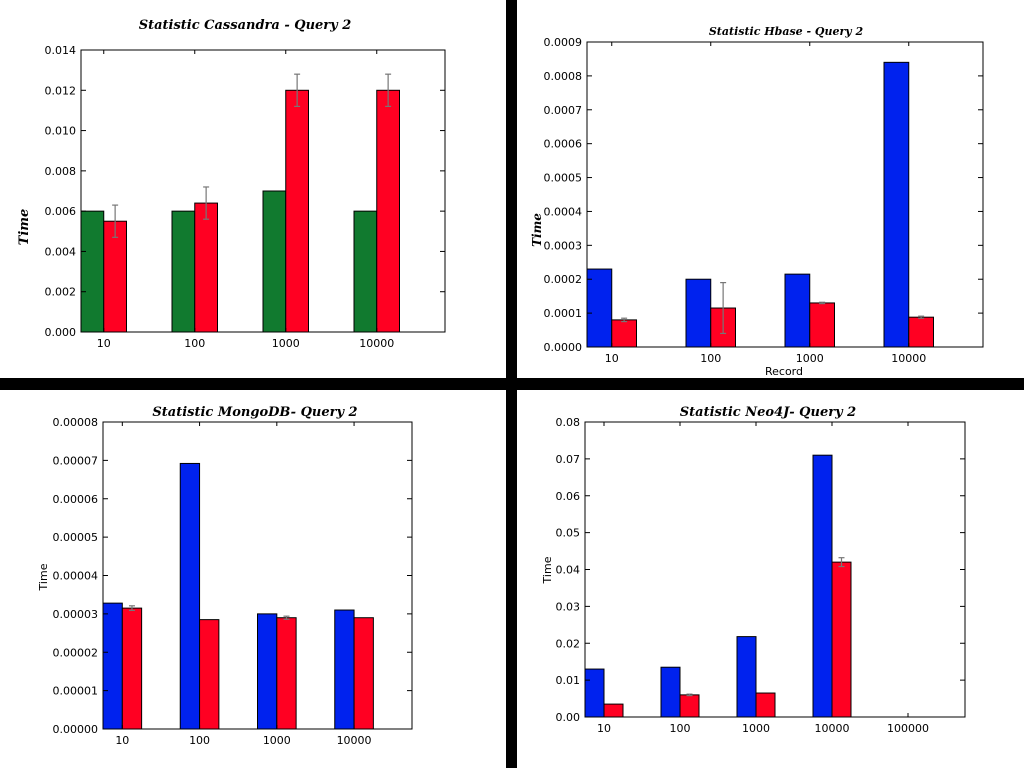 The width and height of the screenshot is (1024, 768). What do you see at coordinates (61, 50) in the screenshot?
I see `y-tick-label: 0.014` at bounding box center [61, 50].